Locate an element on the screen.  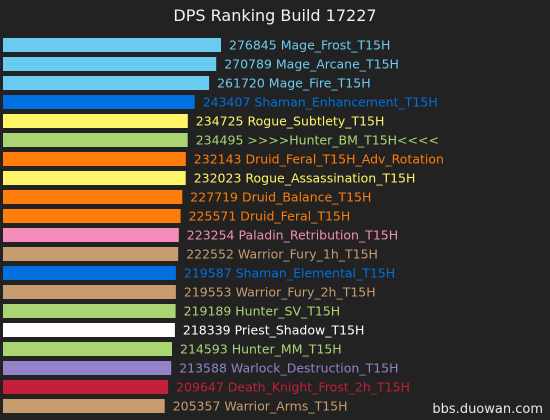
bar-label-7: 232023 Rogue_Assassination_T15H is located at coordinates (305, 178).